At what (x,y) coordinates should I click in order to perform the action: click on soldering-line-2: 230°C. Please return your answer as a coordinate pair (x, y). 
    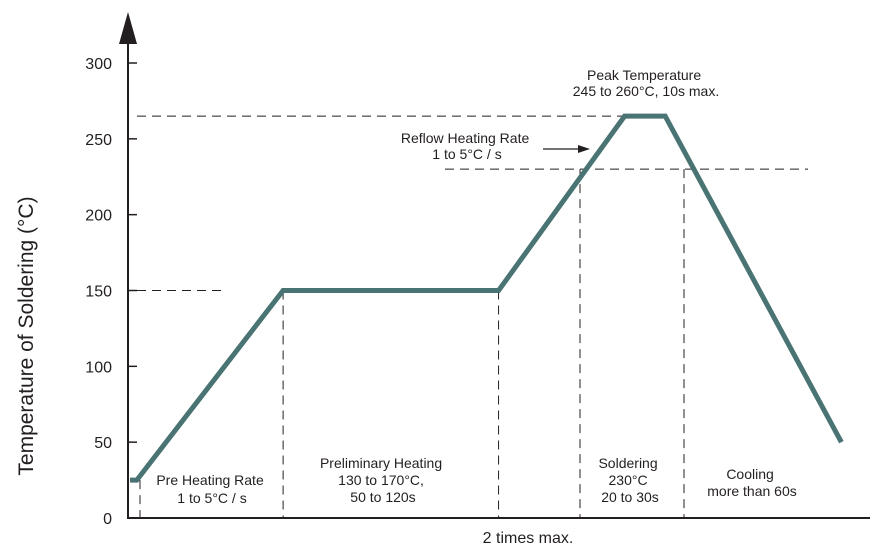
    Looking at the image, I should click on (628, 480).